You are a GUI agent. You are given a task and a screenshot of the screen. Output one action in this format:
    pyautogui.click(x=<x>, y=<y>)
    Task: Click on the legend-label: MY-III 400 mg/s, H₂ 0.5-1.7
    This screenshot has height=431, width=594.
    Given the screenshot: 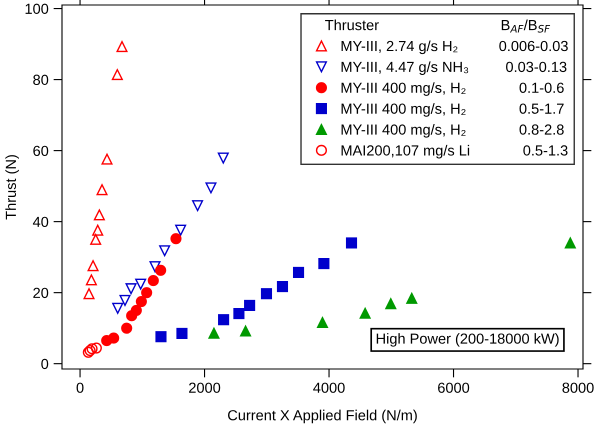 What is the action you would take?
    pyautogui.click(x=453, y=110)
    